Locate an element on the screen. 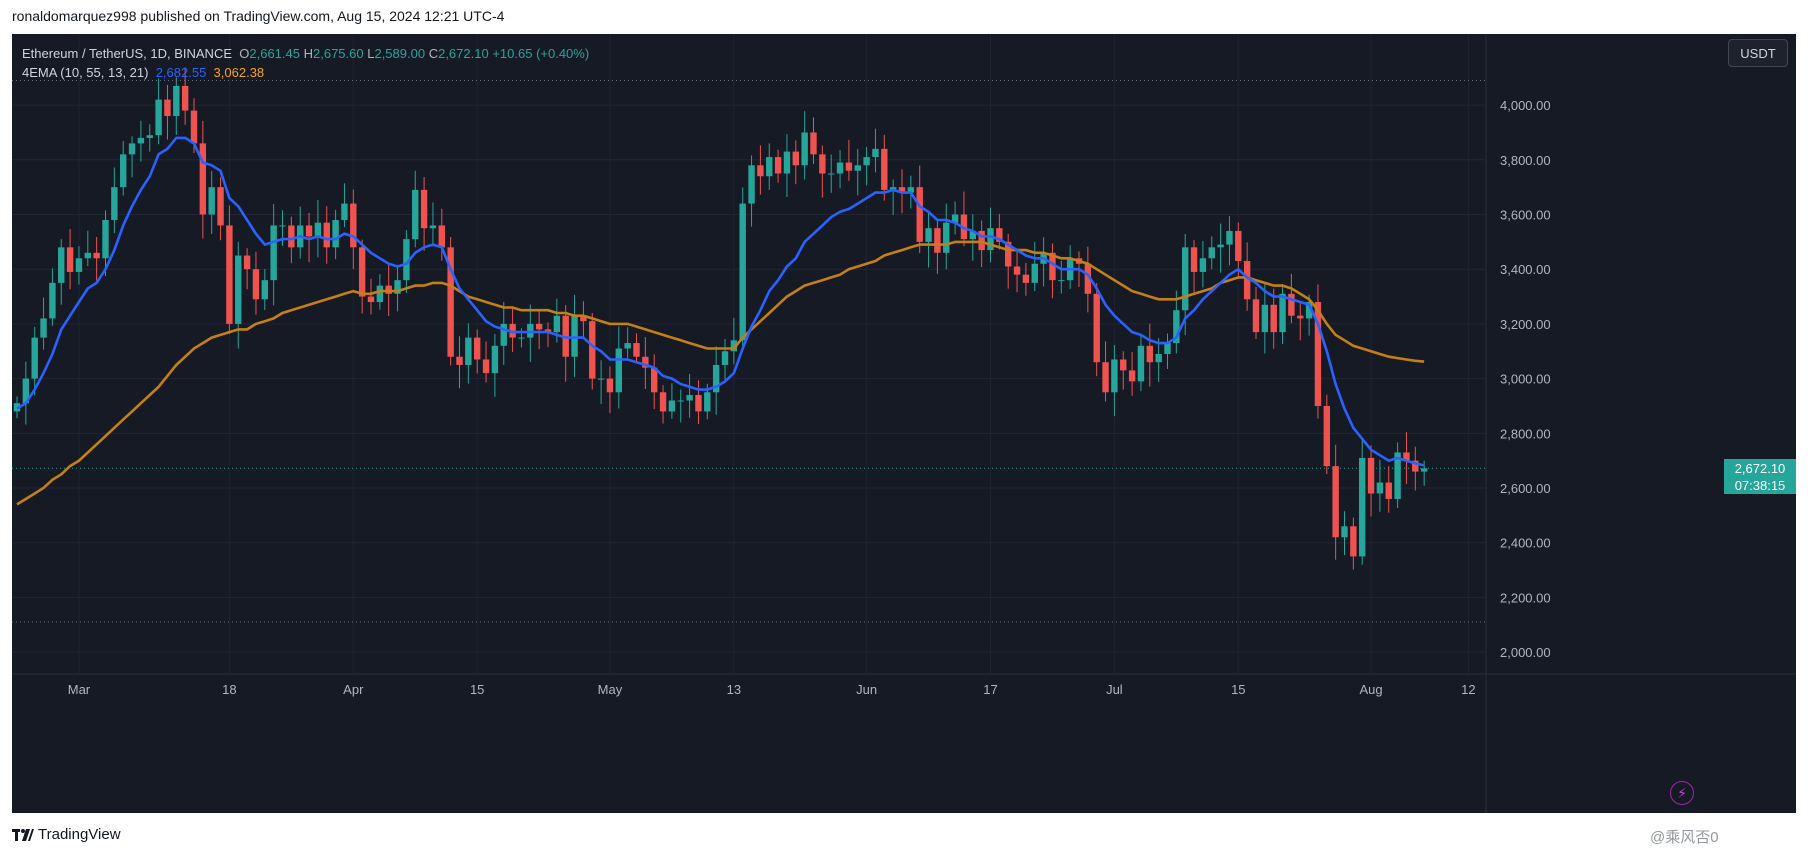 The width and height of the screenshot is (1814, 858). watermark: @乘风否0 is located at coordinates (1684, 837).